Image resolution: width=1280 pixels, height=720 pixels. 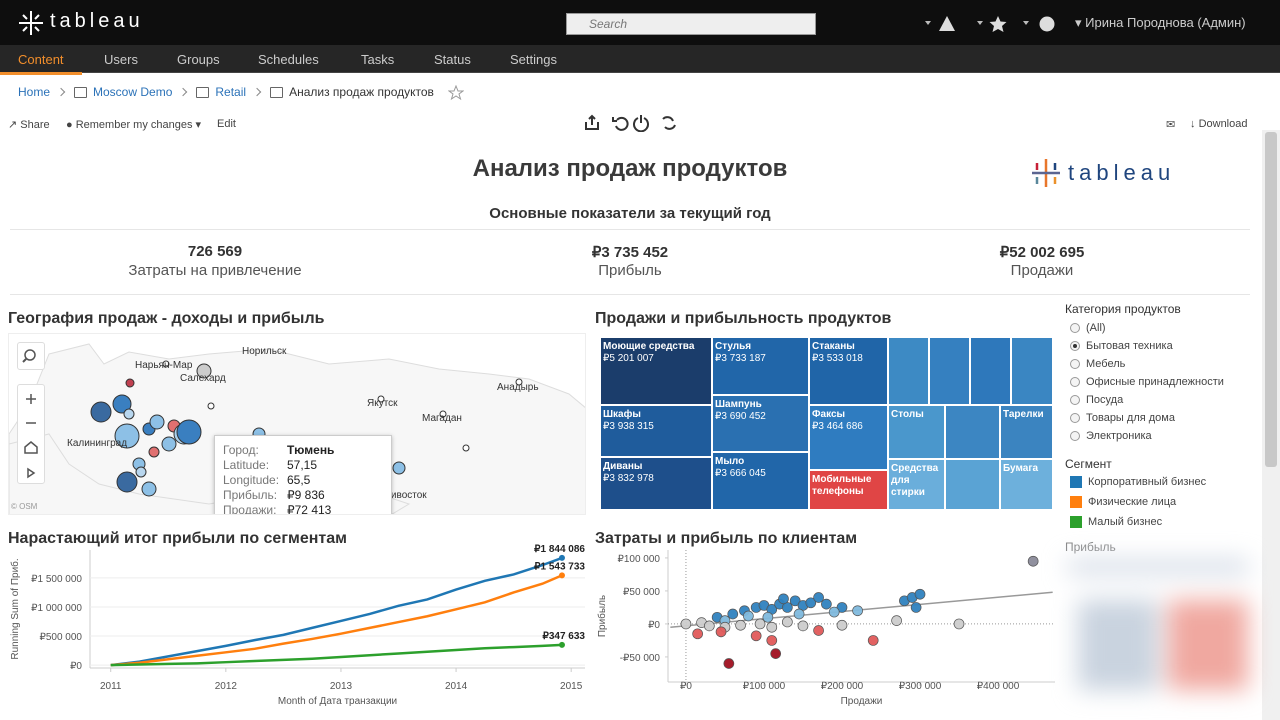 I want to click on blurred-legend, so click(x=1158, y=640).